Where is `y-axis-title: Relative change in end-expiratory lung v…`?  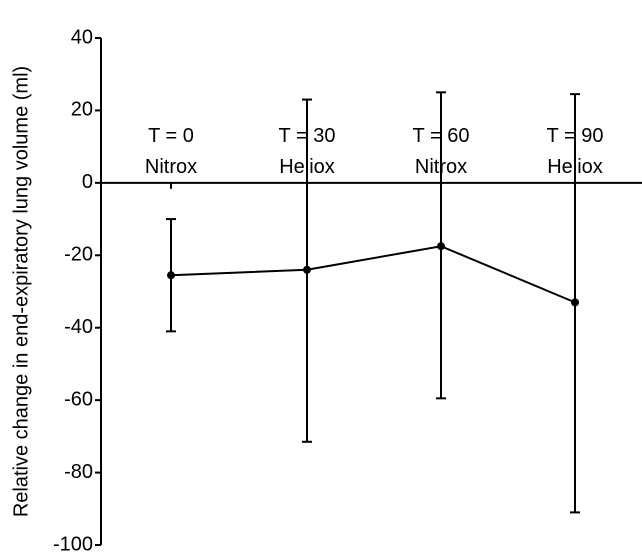
y-axis-title: Relative change in end-expiratory lung v… is located at coordinates (21, 291).